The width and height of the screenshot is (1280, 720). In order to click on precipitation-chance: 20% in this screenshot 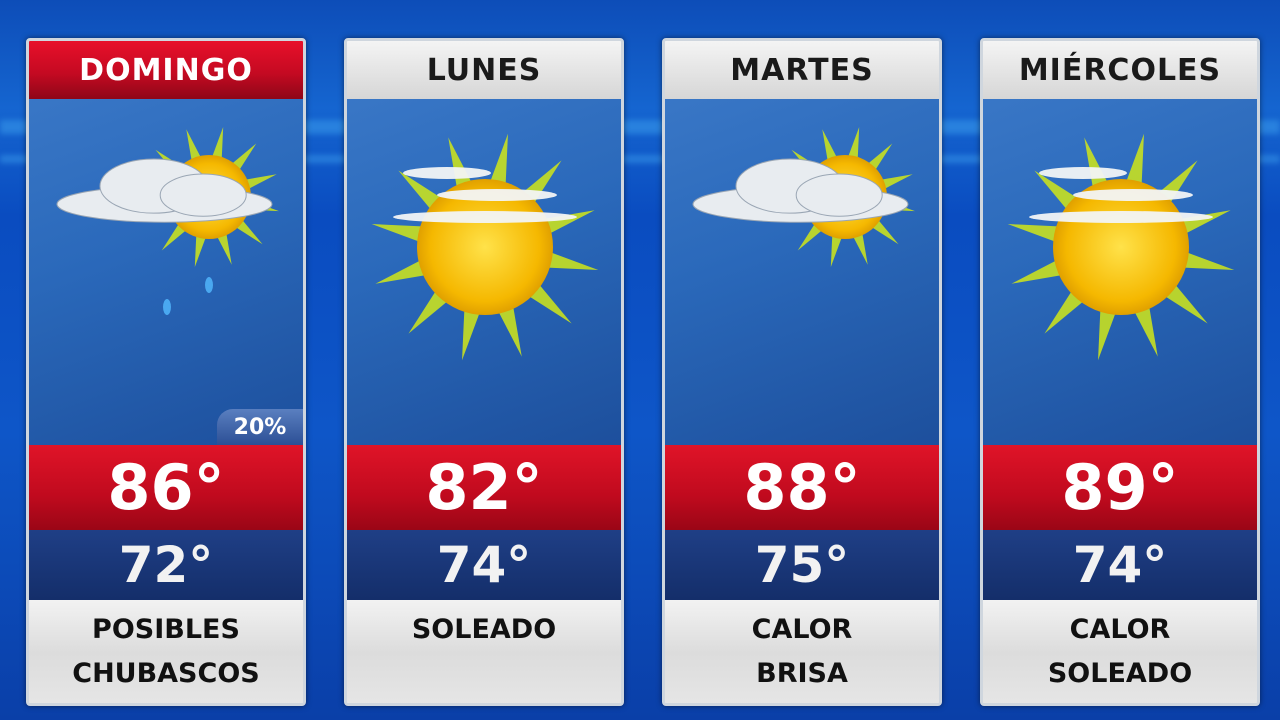, I will do `click(260, 427)`.